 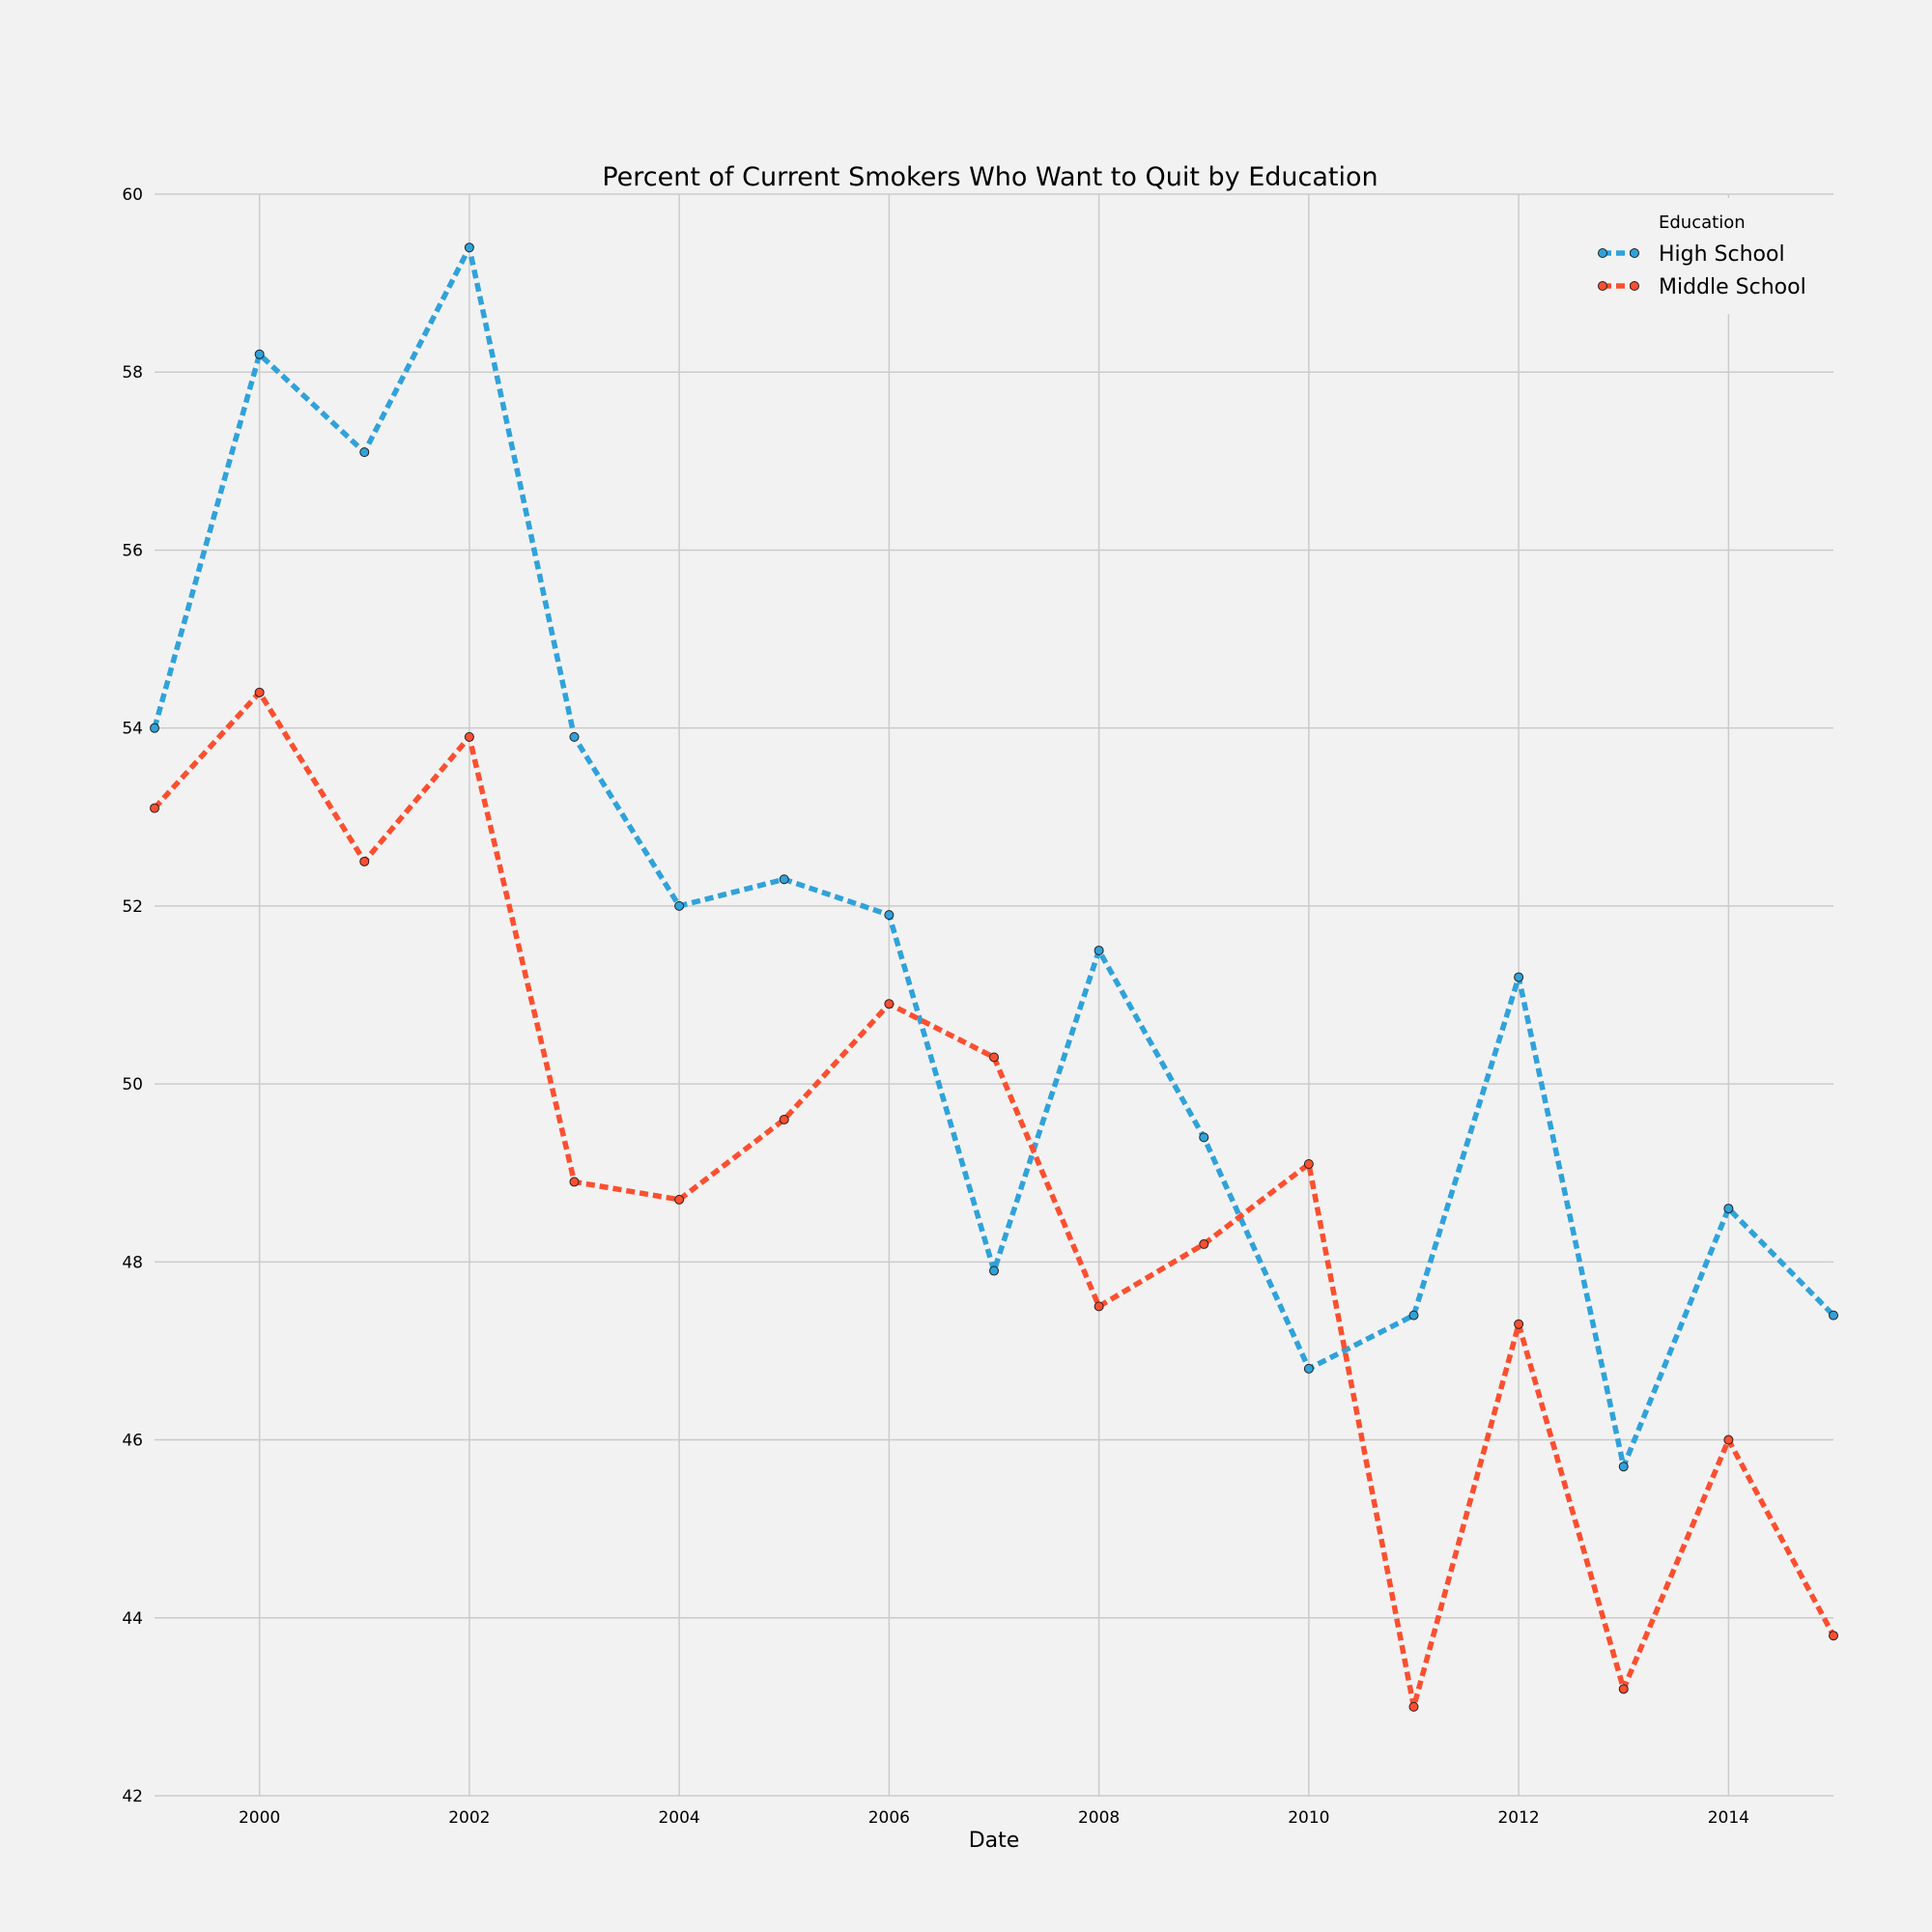 I want to click on y-tick-label: 42, so click(x=132, y=1796).